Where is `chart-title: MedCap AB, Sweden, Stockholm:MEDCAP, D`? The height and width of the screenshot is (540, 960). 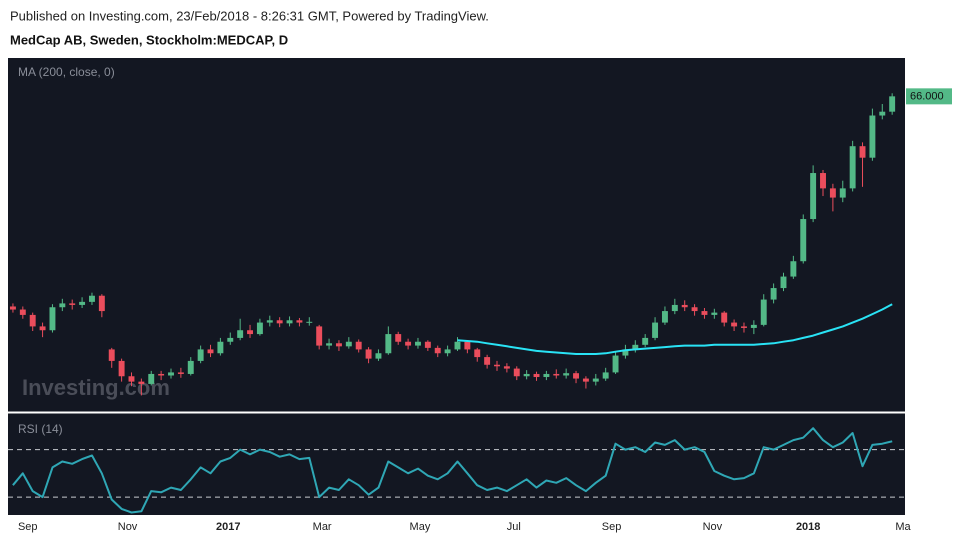 chart-title: MedCap AB, Sweden, Stockholm:MEDCAP, D is located at coordinates (149, 39).